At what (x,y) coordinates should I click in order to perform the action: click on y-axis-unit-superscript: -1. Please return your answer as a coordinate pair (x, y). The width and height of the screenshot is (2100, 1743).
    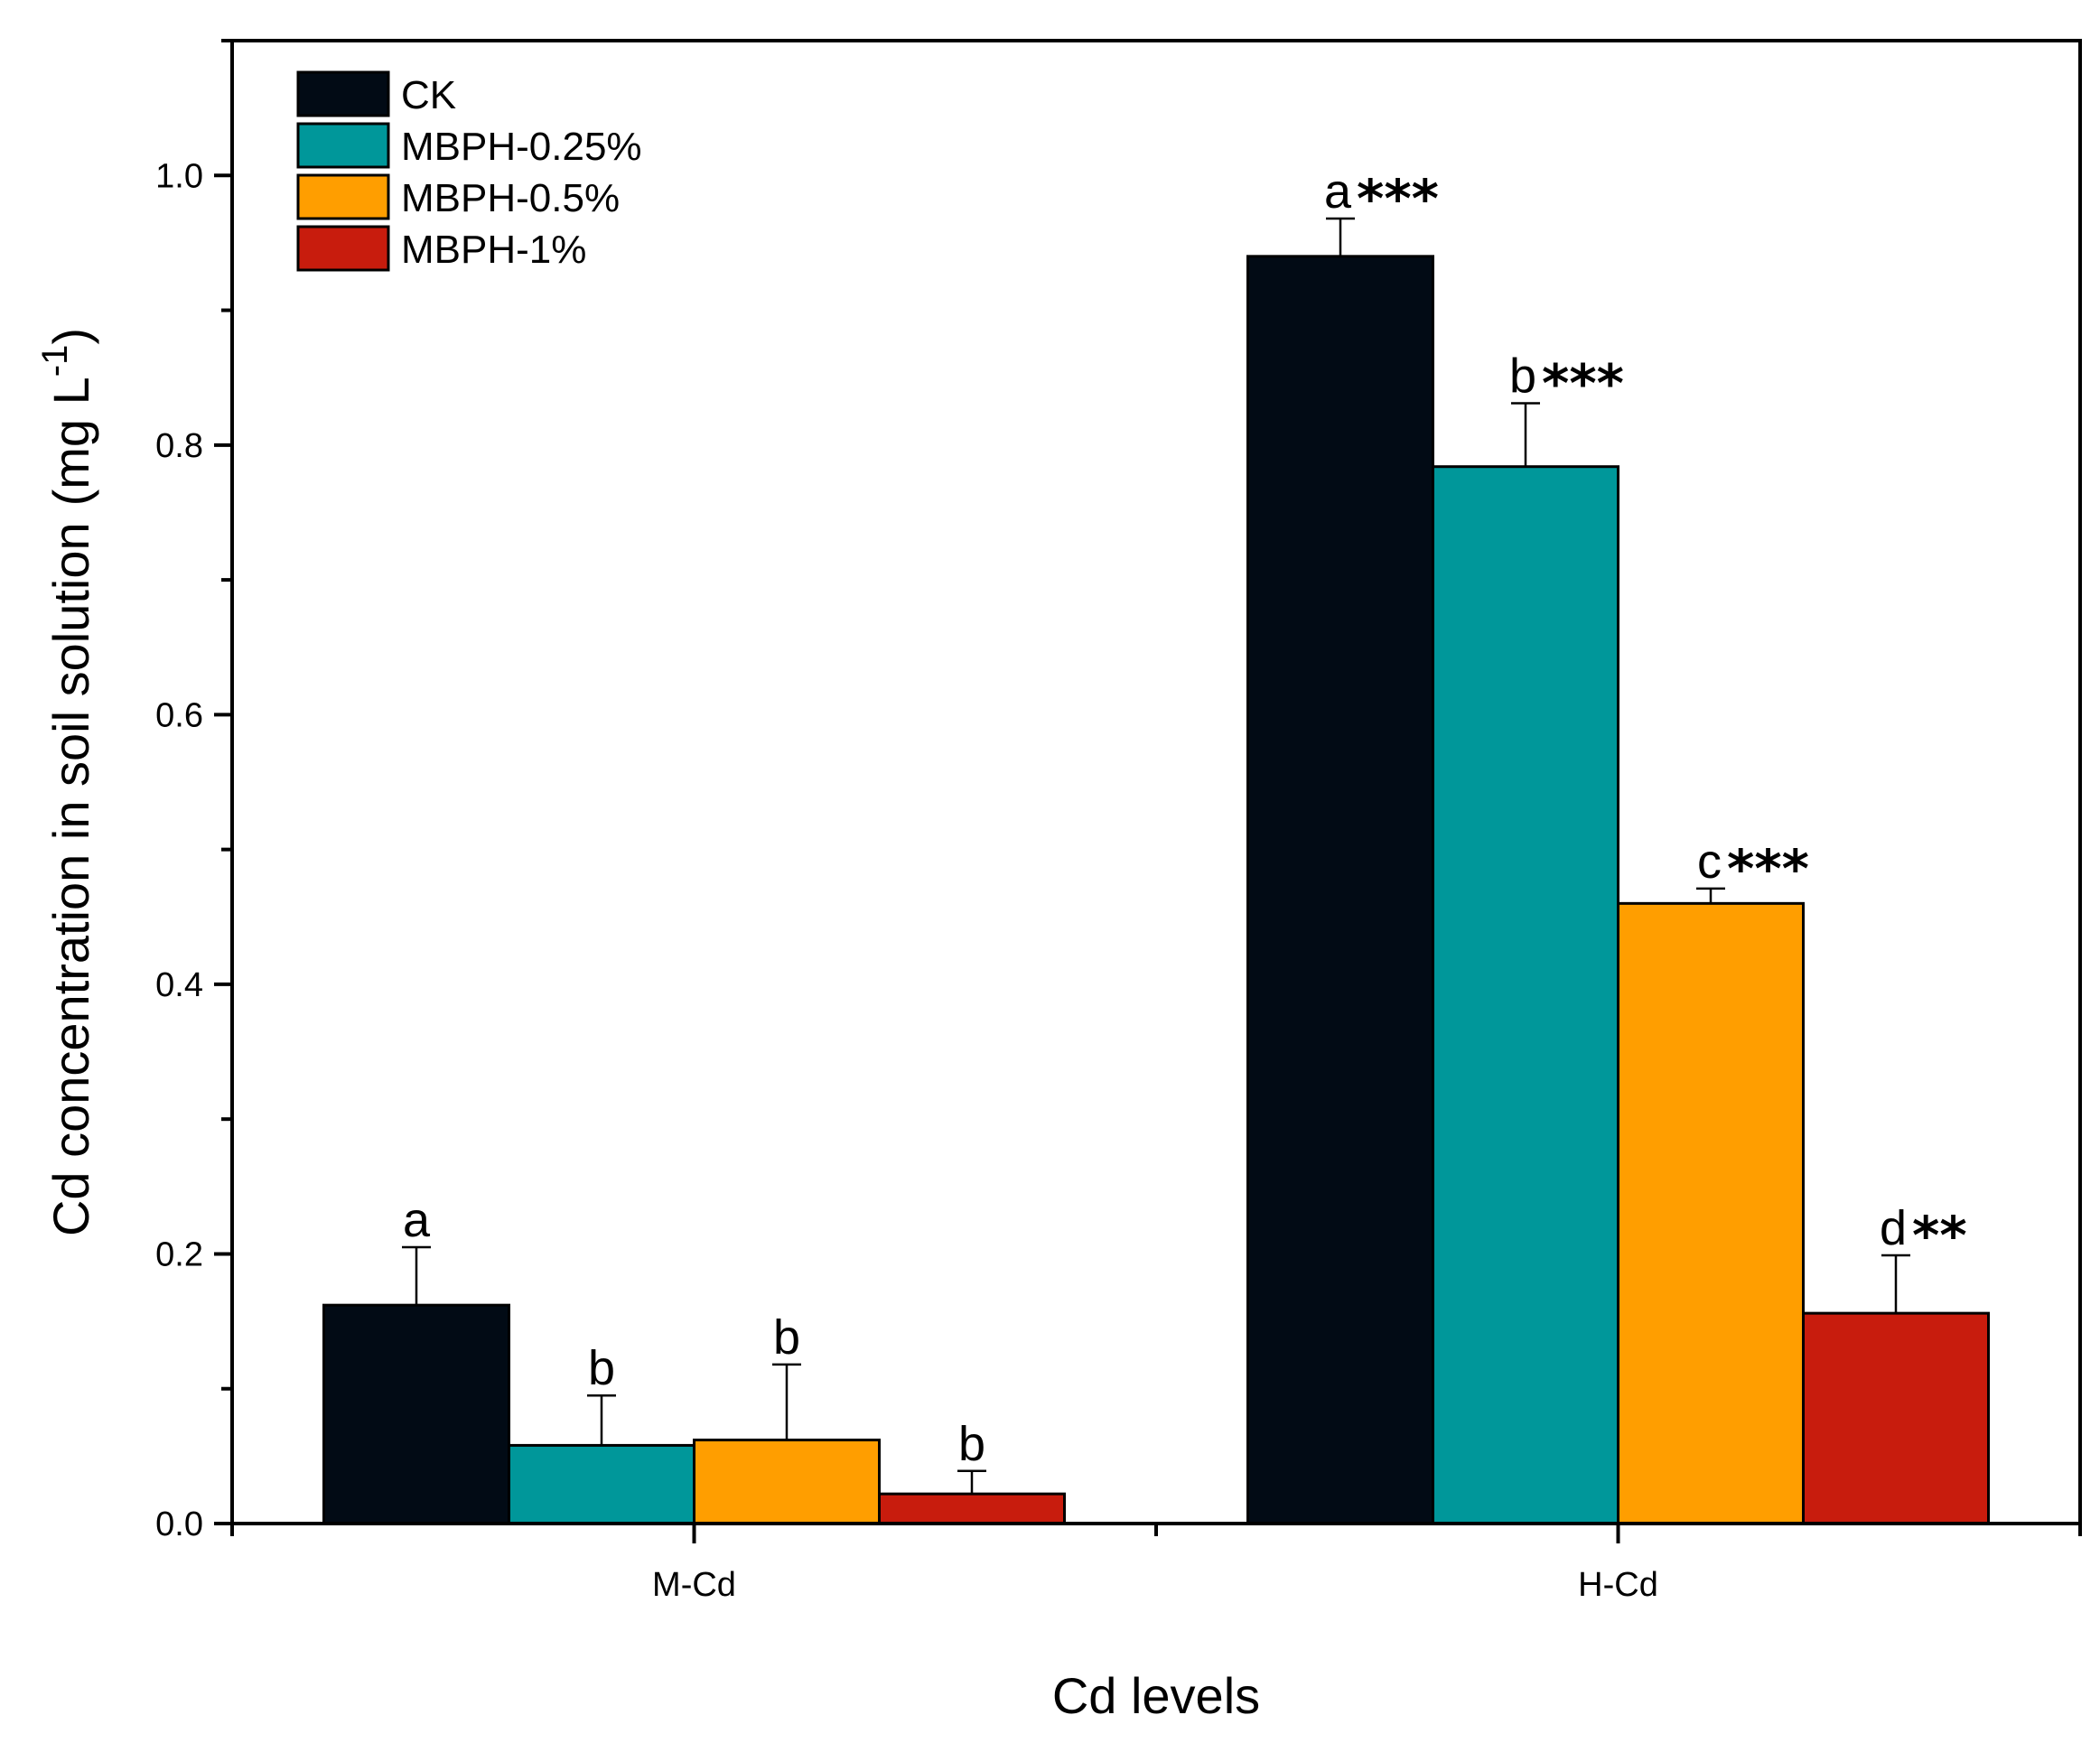
    Looking at the image, I should click on (55, 361).